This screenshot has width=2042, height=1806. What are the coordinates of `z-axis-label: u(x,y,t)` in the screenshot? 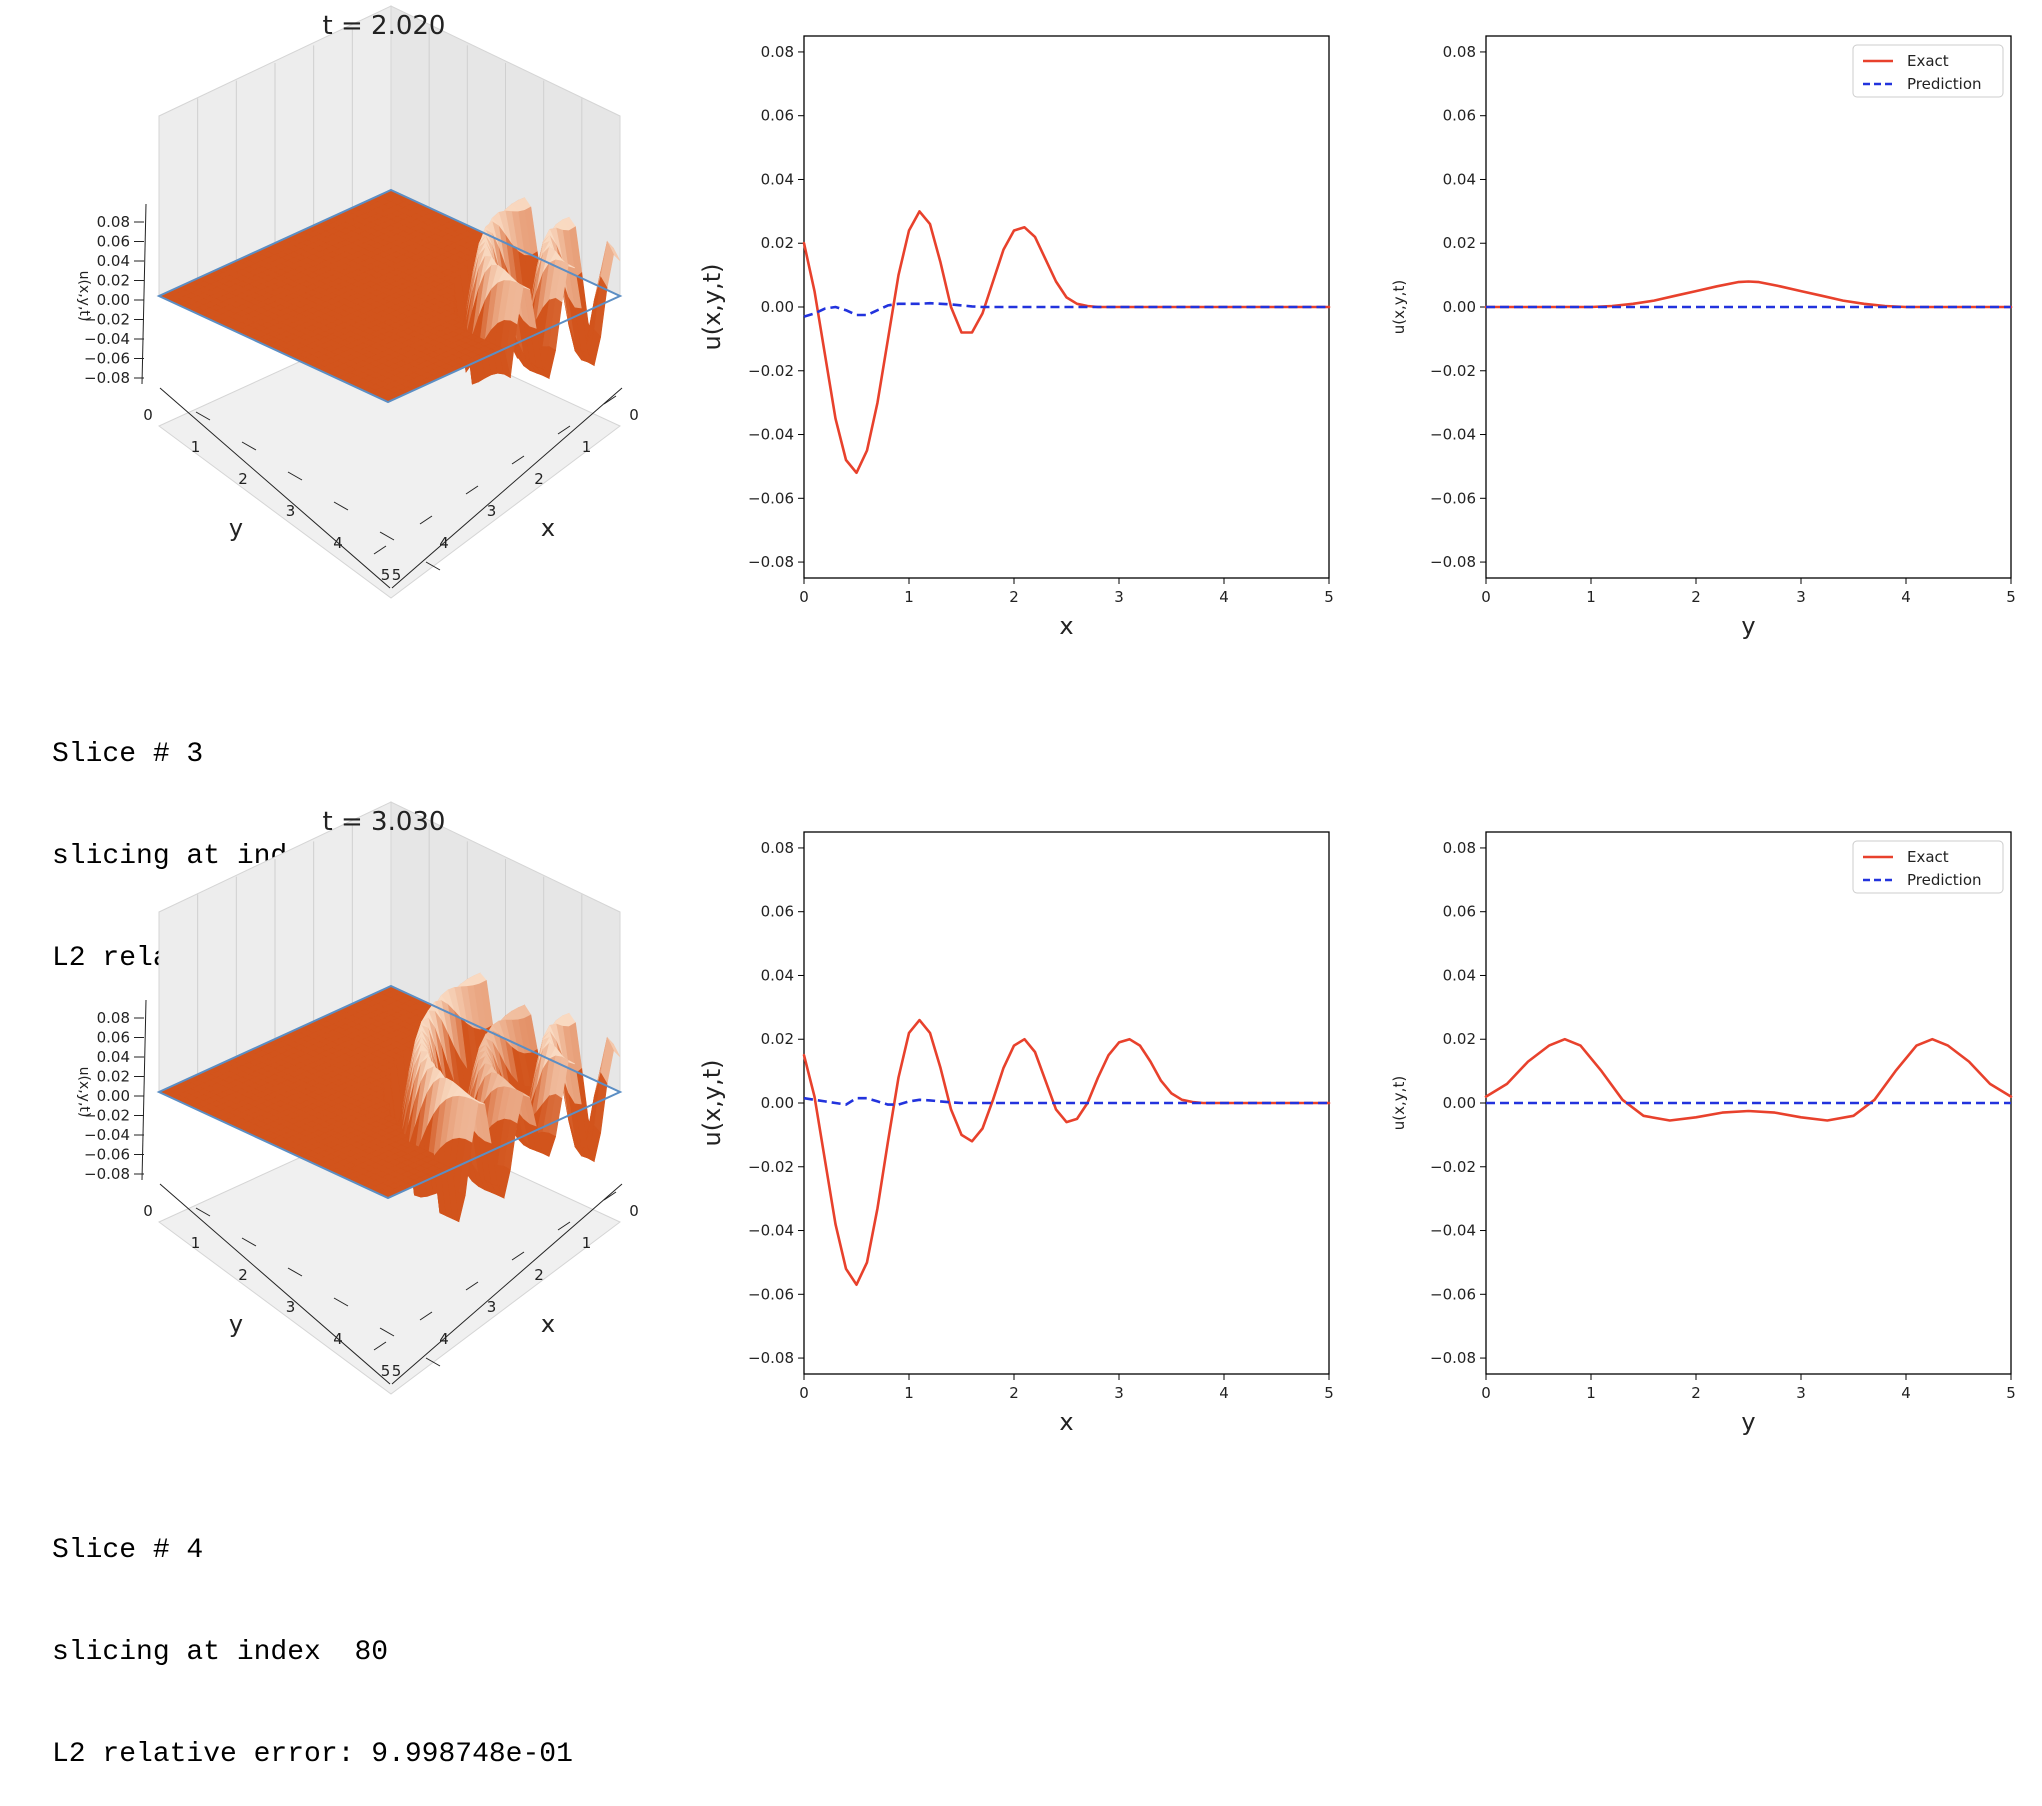 It's located at (84, 1092).